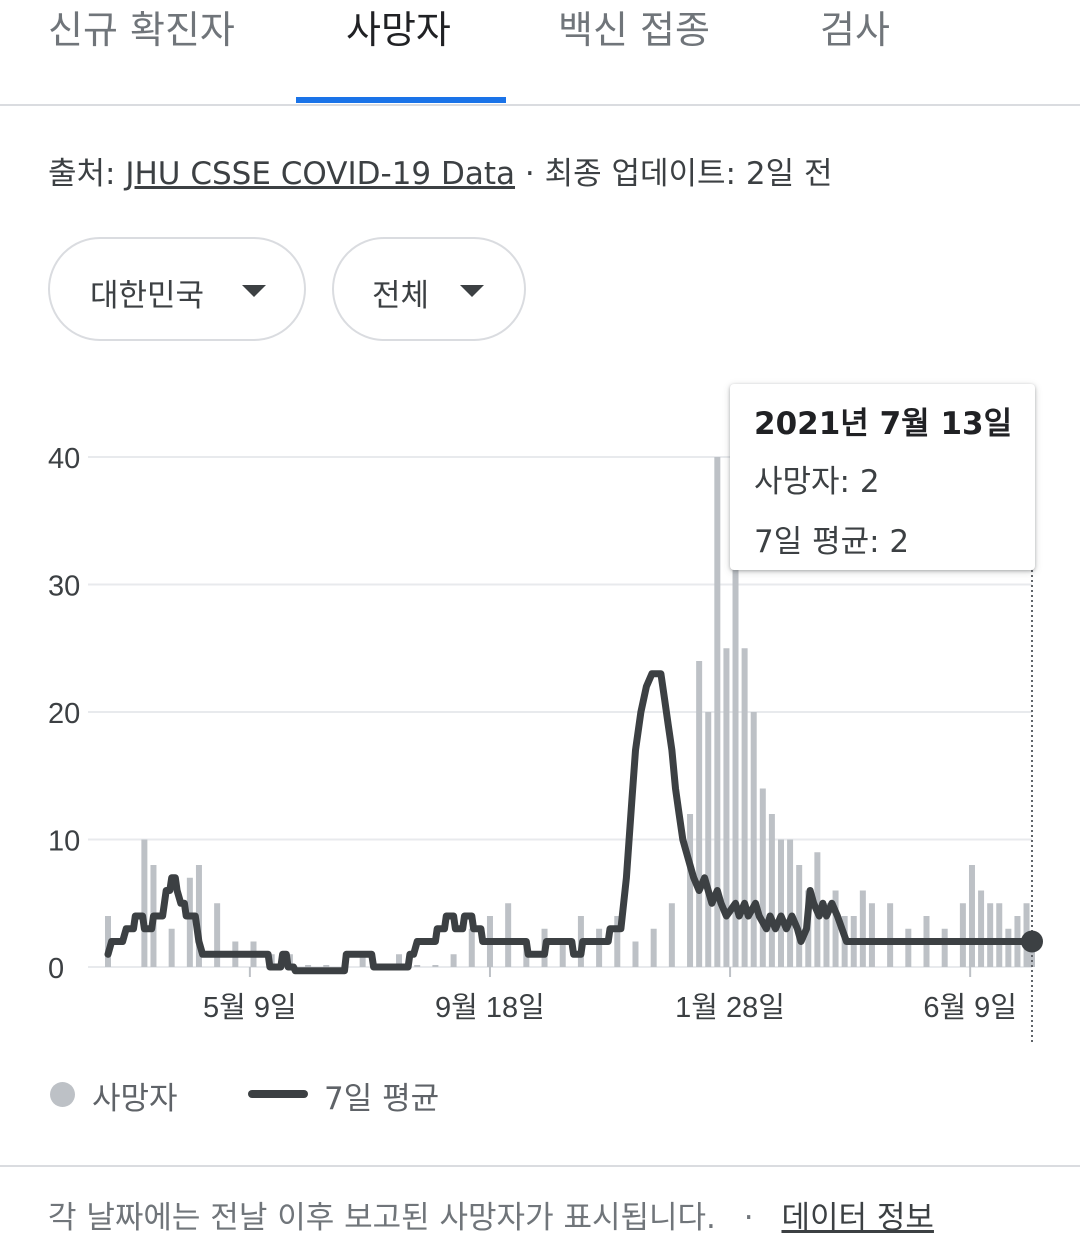 This screenshot has height=1237, width=1080. I want to click on legend-average-swatch, so click(278, 1094).